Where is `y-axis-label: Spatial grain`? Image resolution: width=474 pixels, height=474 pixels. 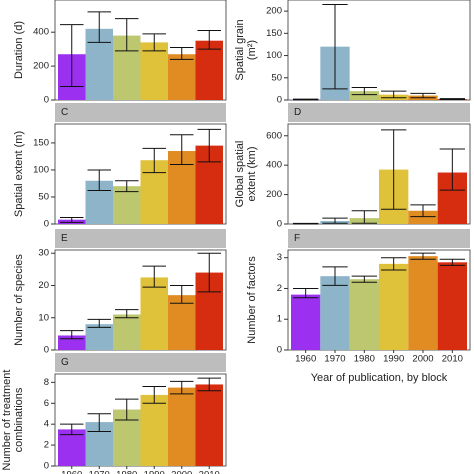
y-axis-label: Spatial grain is located at coordinates (240, 49).